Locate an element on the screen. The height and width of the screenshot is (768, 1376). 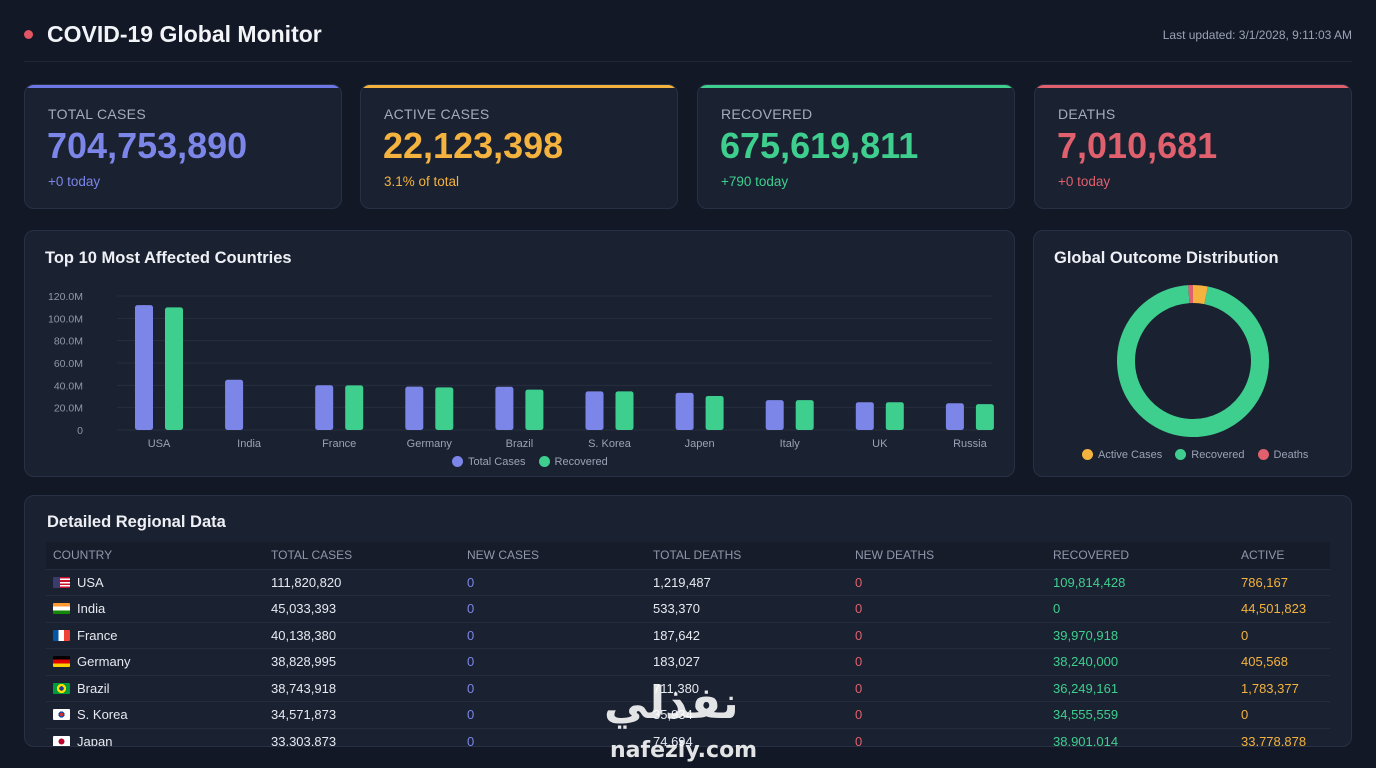
recovered-bar-italy is located at coordinates (804, 415).